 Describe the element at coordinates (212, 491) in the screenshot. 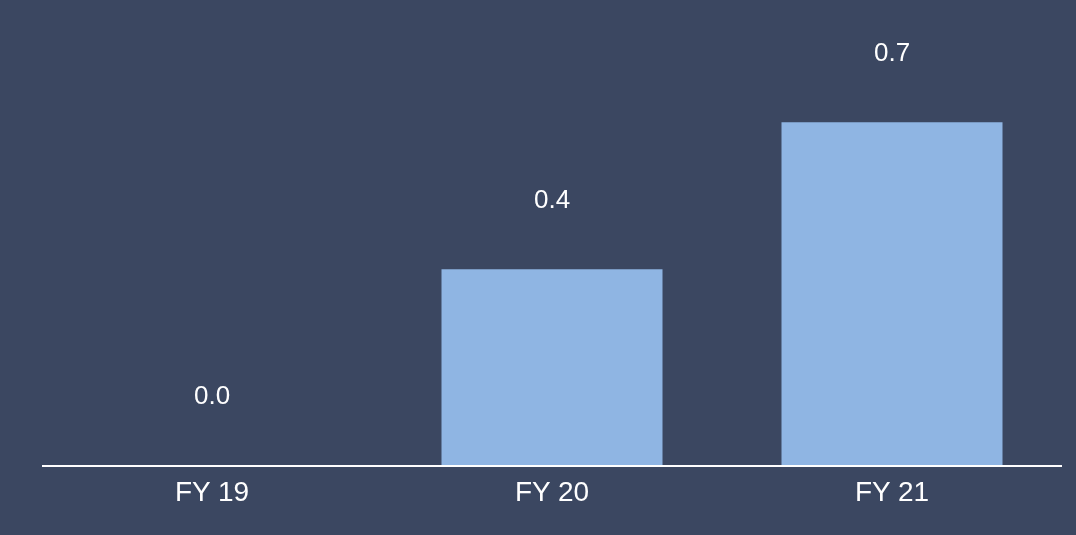

I see `x-tick-label: FY 19` at that location.